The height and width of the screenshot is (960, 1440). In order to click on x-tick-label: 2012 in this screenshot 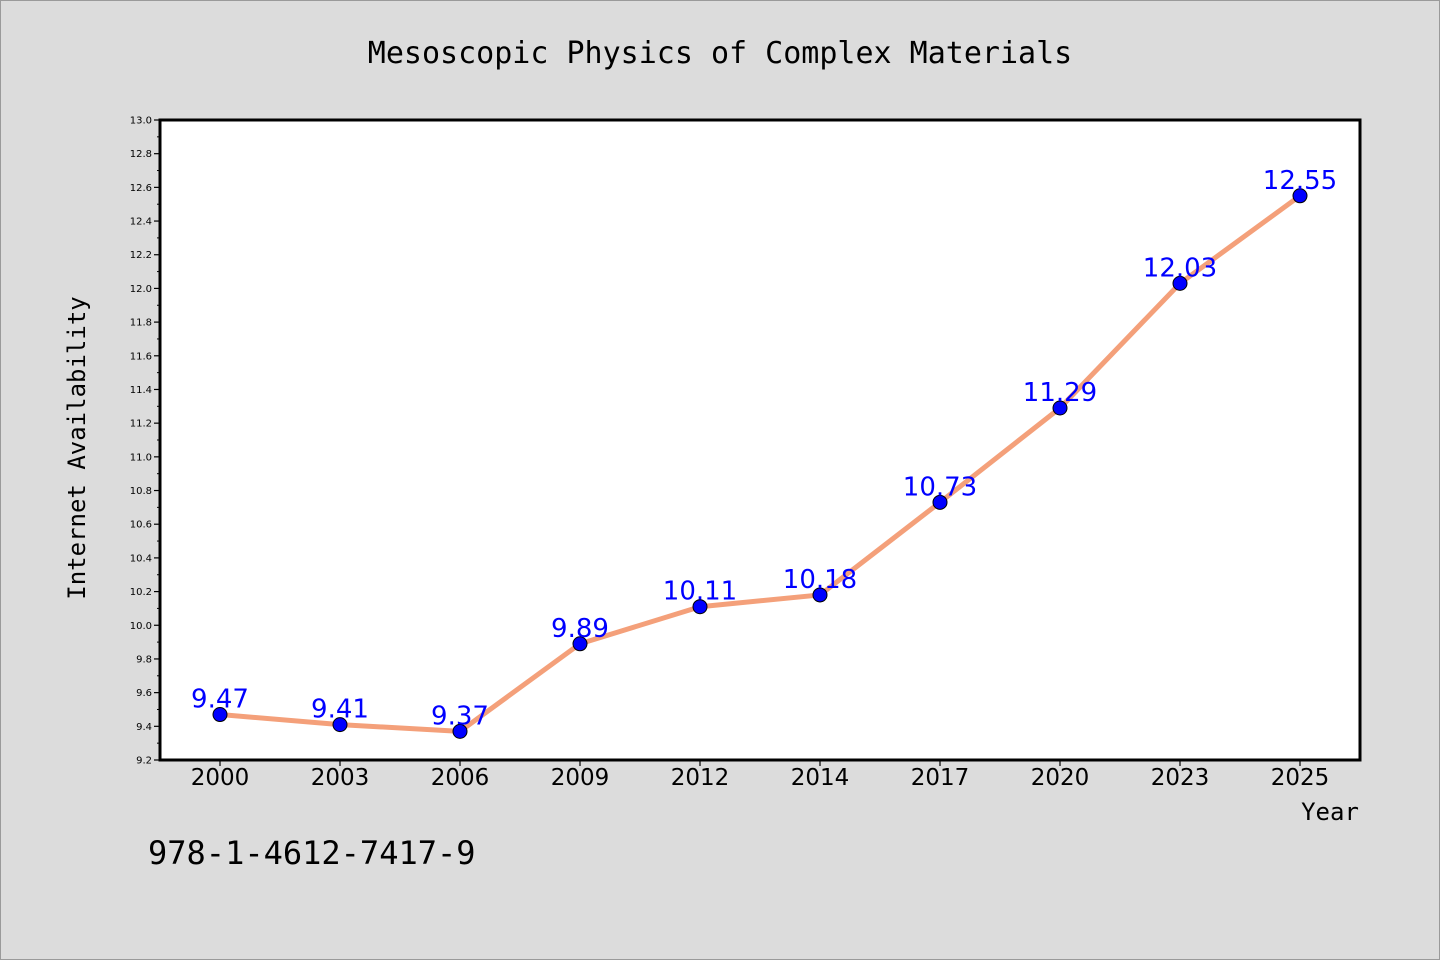, I will do `click(700, 778)`.